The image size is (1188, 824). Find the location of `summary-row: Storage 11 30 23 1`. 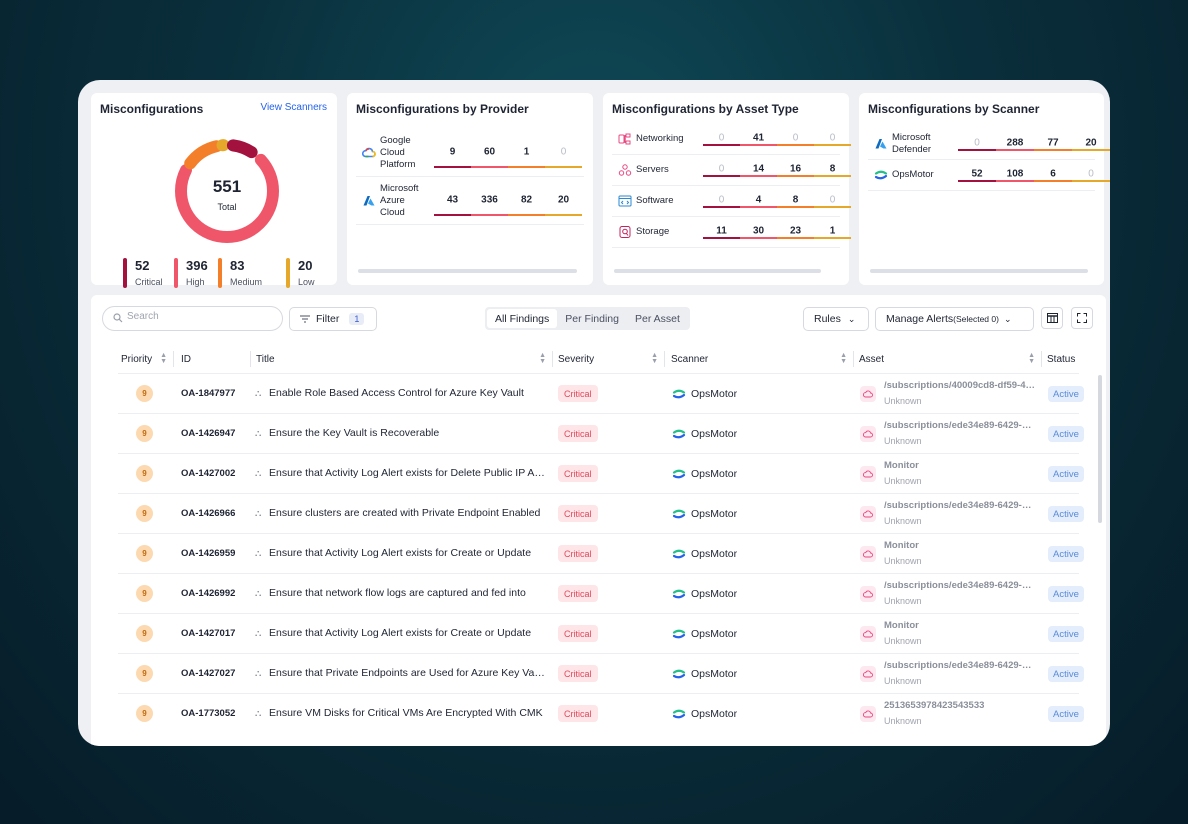

summary-row: Storage 11 30 23 1 is located at coordinates (731, 232).